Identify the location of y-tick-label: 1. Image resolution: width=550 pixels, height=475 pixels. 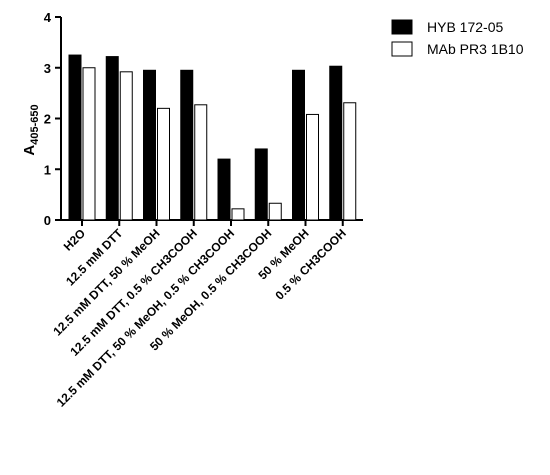
(47, 169).